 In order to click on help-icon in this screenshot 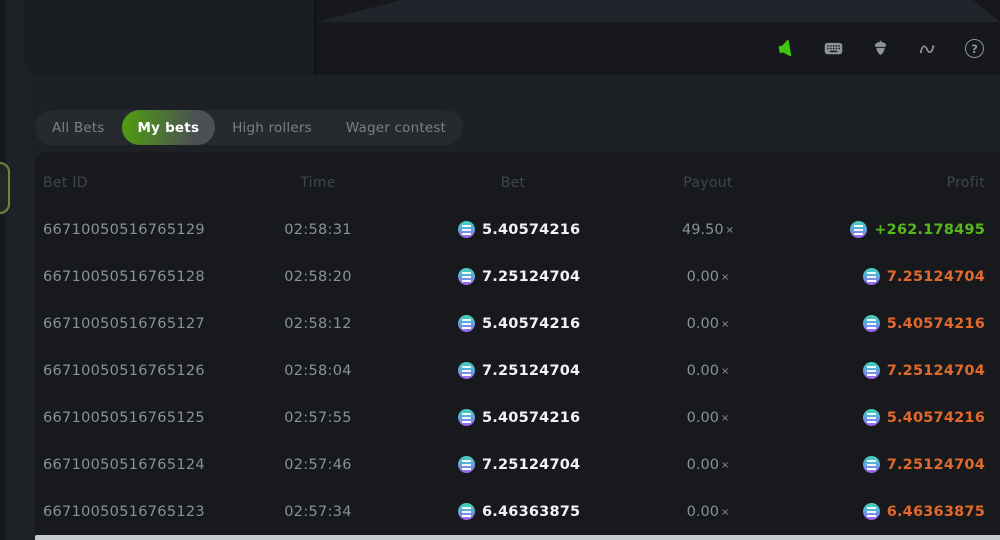, I will do `click(974, 48)`.